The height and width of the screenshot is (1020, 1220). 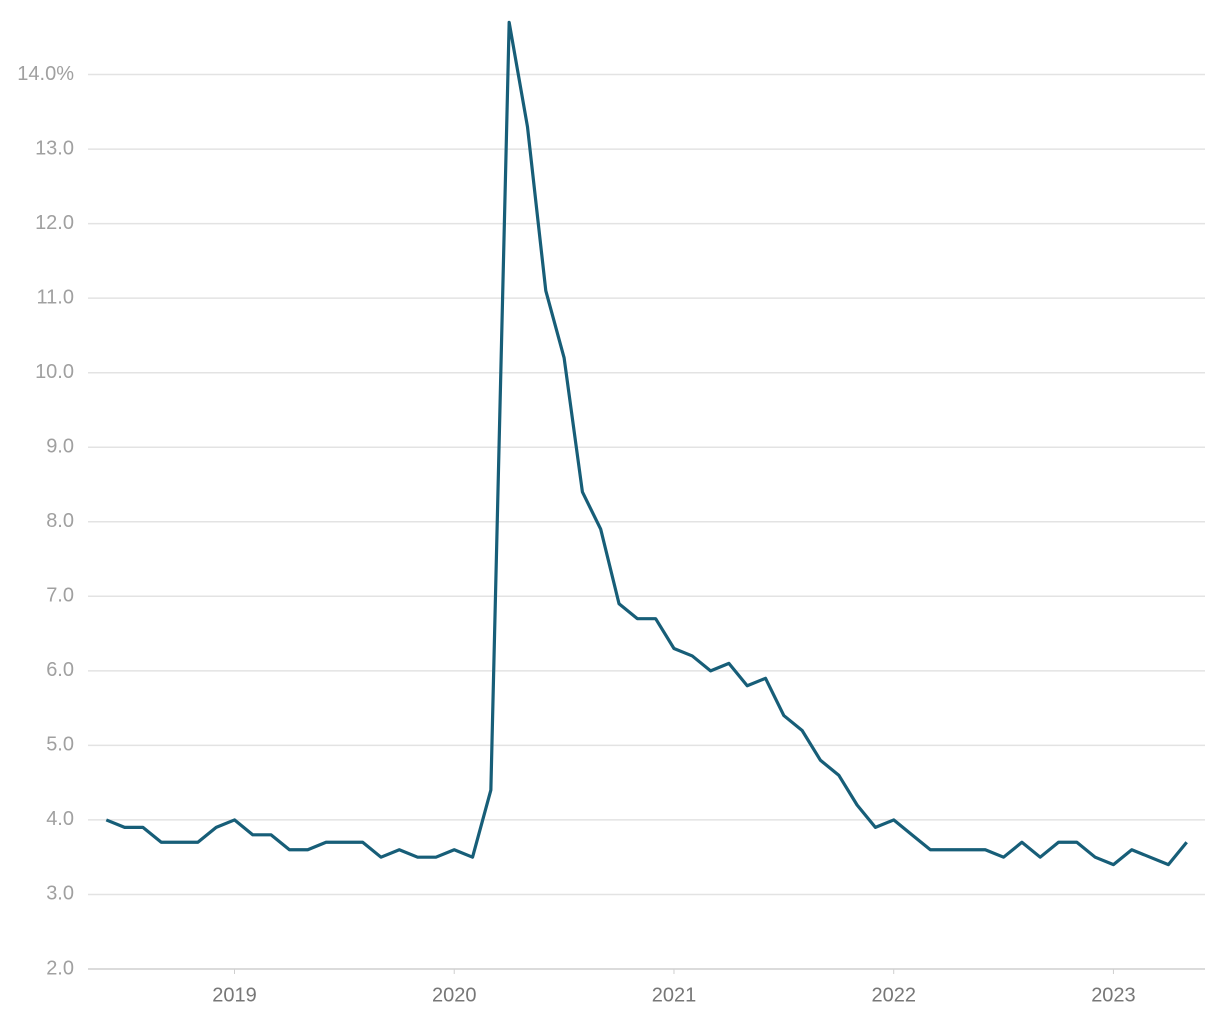 What do you see at coordinates (674, 995) in the screenshot?
I see `x-tick-label: 2021` at bounding box center [674, 995].